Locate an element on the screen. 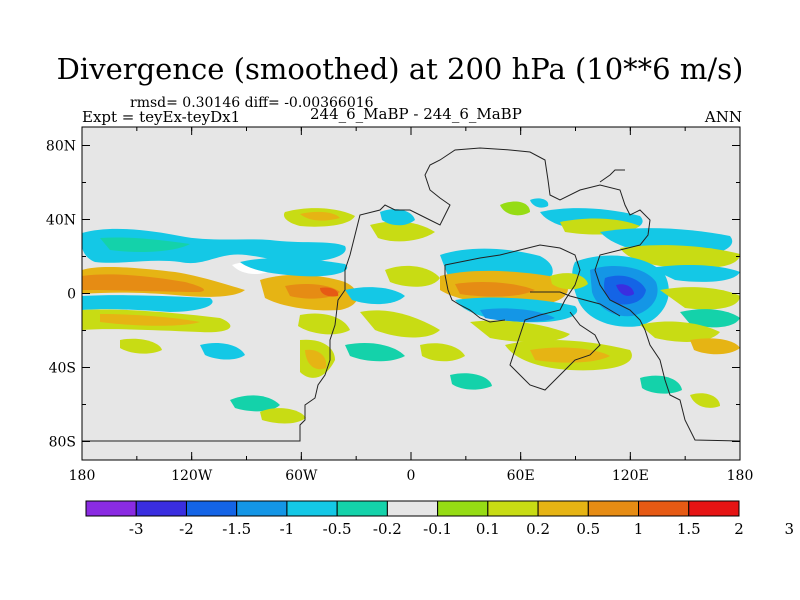  lon-tick-label: 120E is located at coordinates (630, 476).